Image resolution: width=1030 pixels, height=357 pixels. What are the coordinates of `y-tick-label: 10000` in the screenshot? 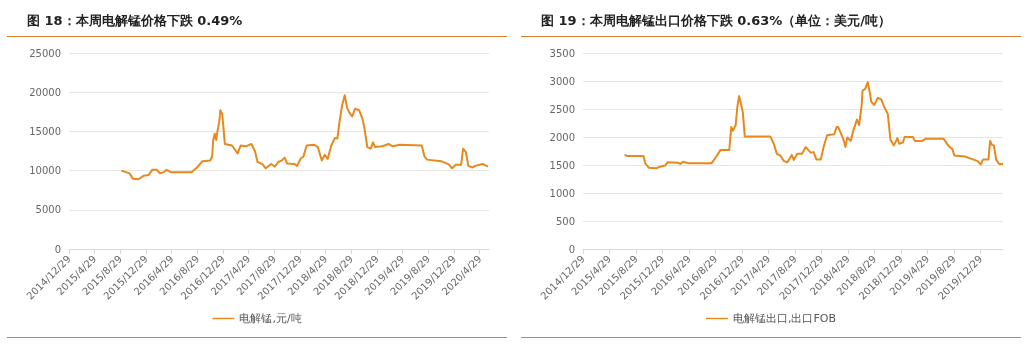 It's located at (45, 171).